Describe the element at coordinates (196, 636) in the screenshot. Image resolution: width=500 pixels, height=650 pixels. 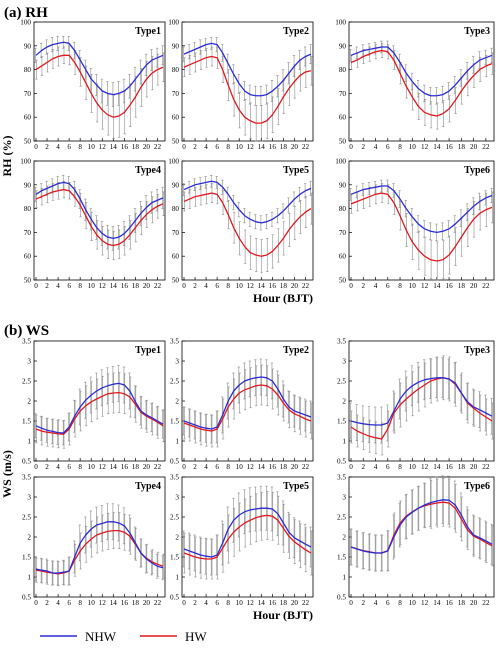
I see `legend-label-hw: HW` at that location.